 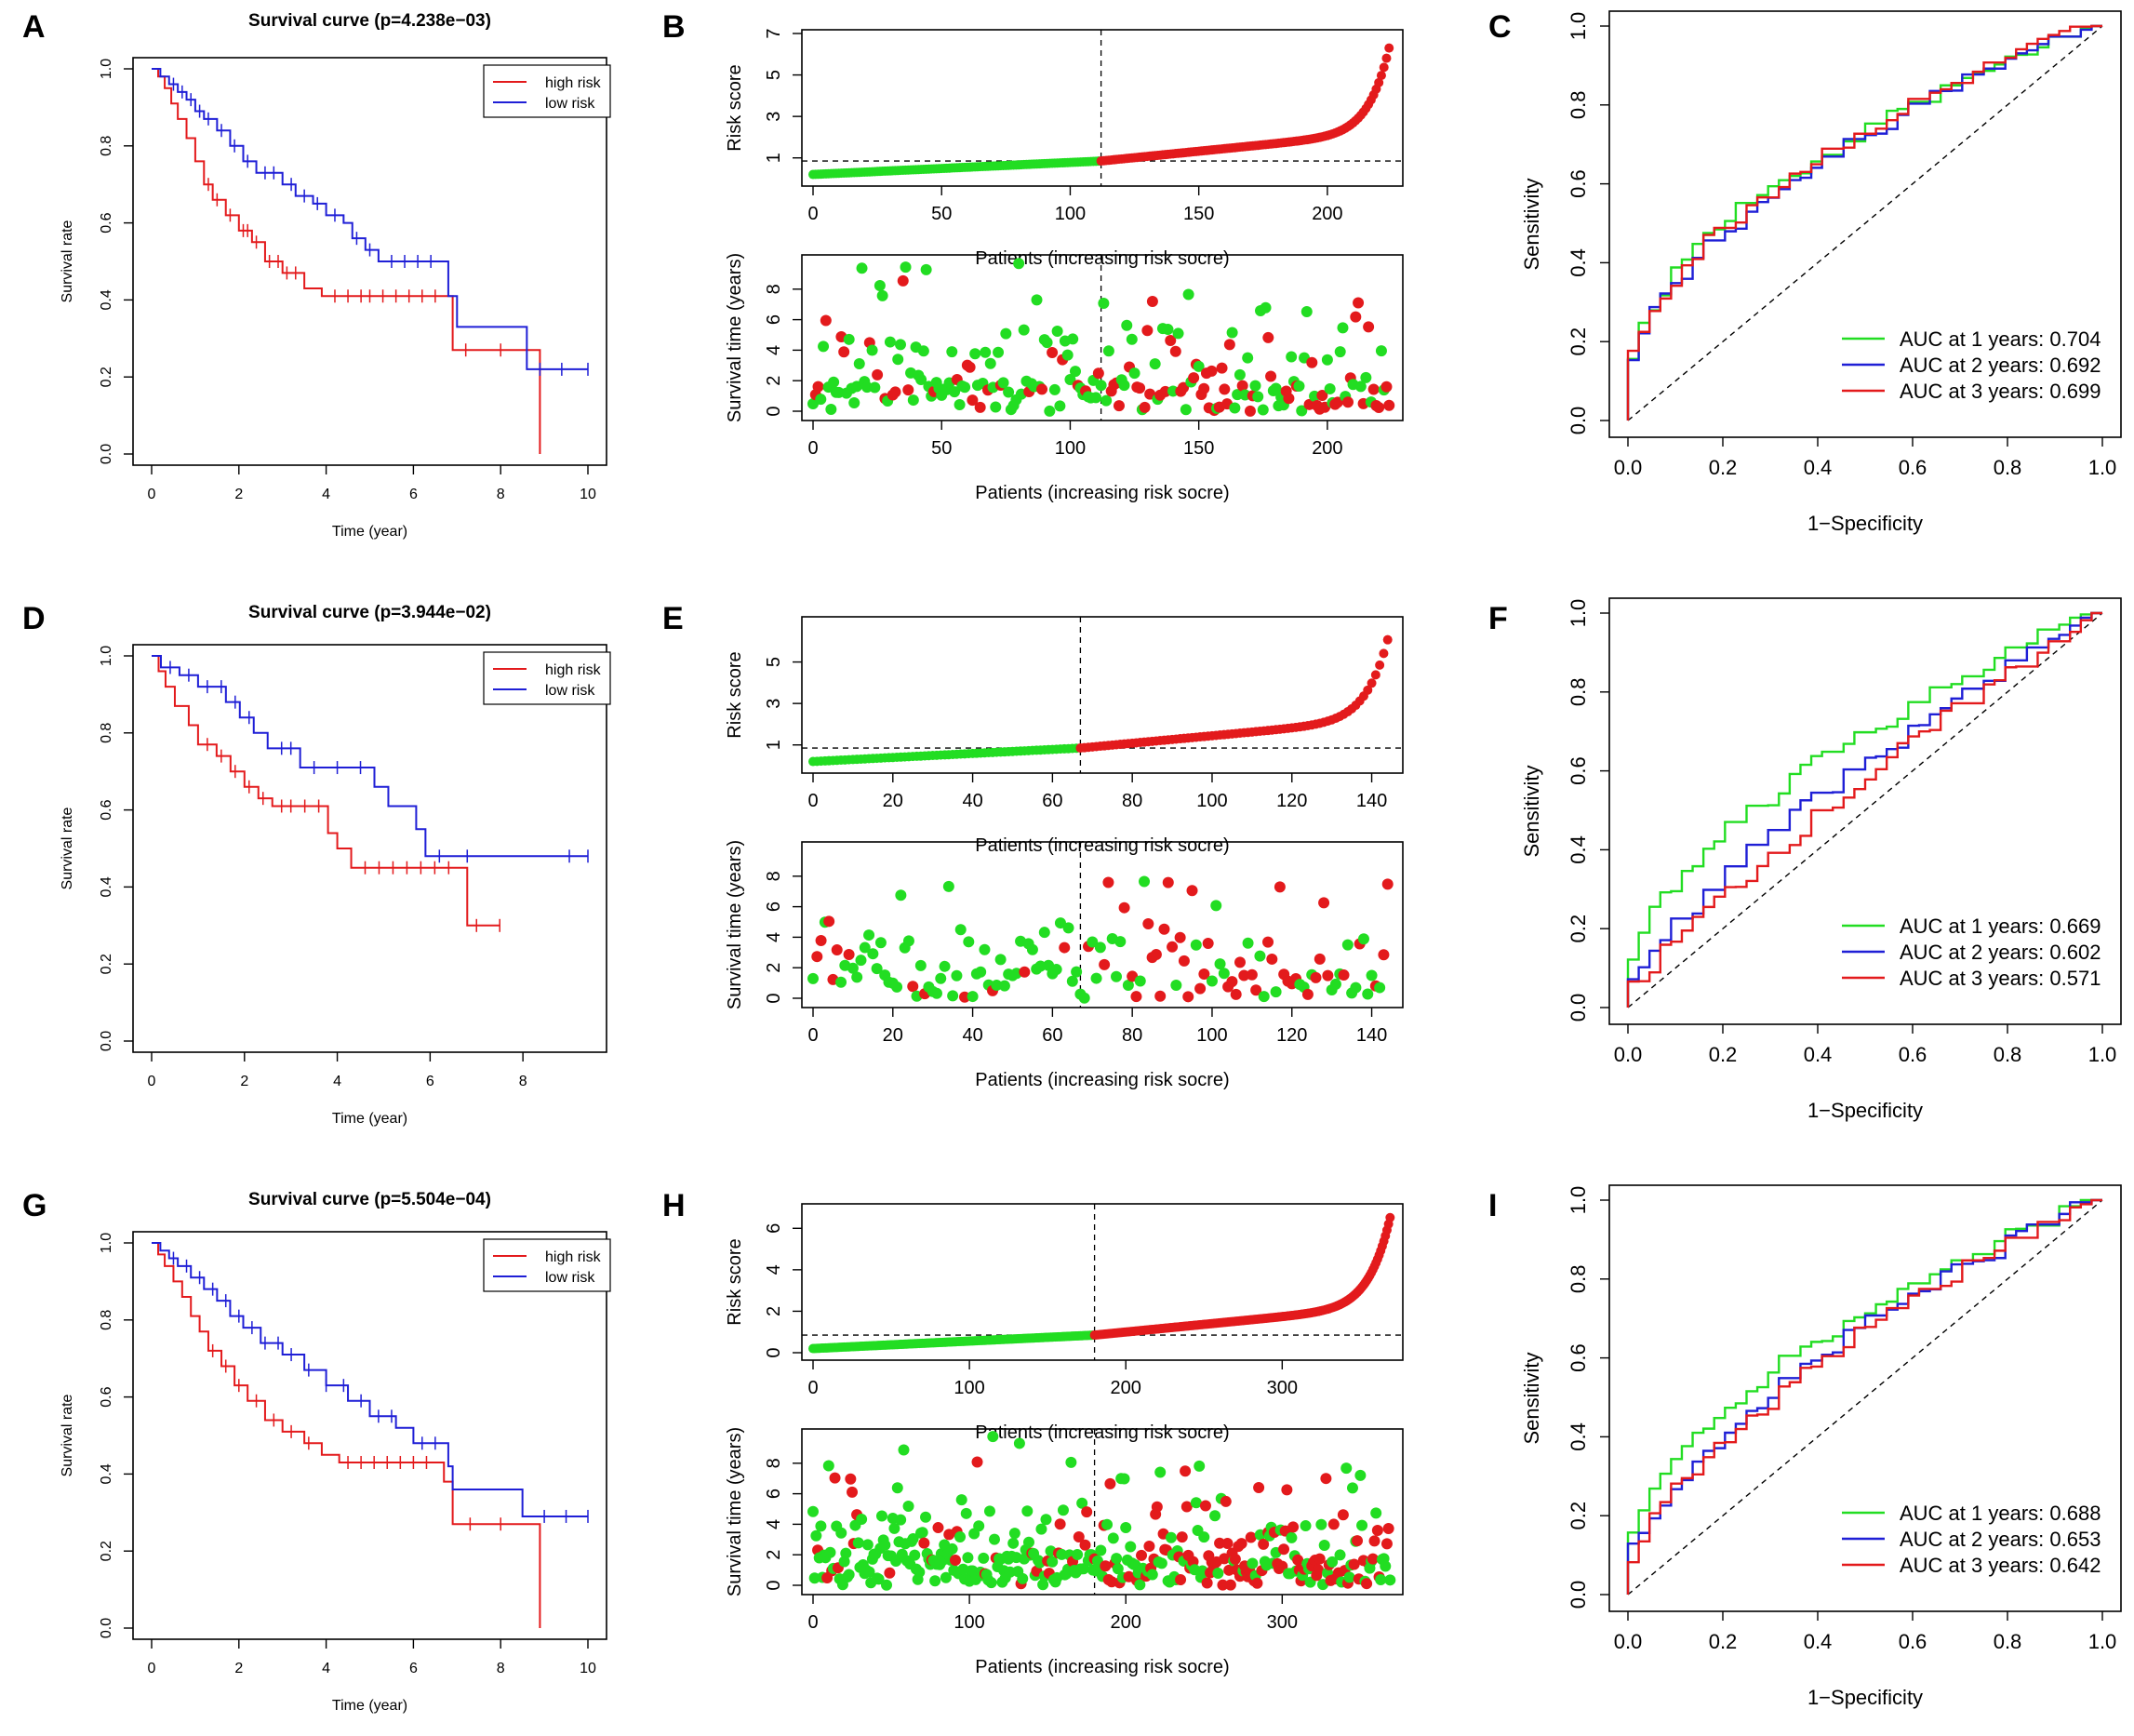 I want to click on x-tick-label: 300, so click(x=1282, y=1623).